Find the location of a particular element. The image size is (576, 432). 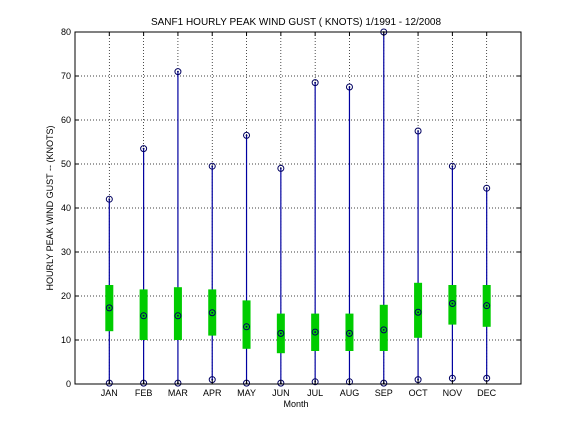

box-aug is located at coordinates (349, 234).